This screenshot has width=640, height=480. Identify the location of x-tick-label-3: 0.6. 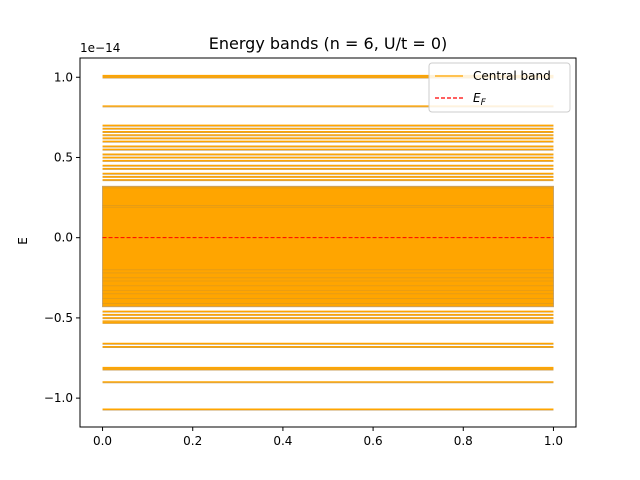
(373, 441).